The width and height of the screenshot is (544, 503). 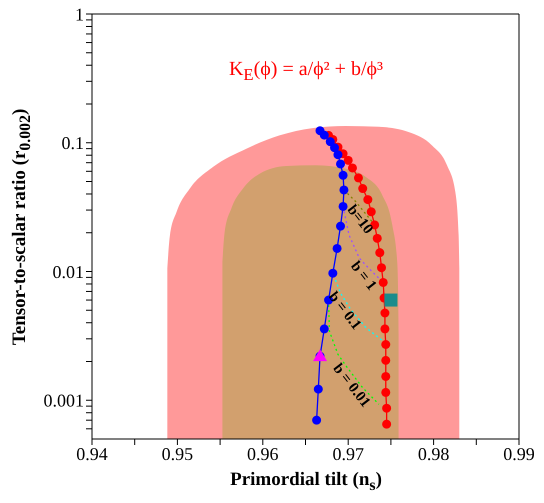 What do you see at coordinates (351, 385) in the screenshot?
I see `text: b = 0.01` at bounding box center [351, 385].